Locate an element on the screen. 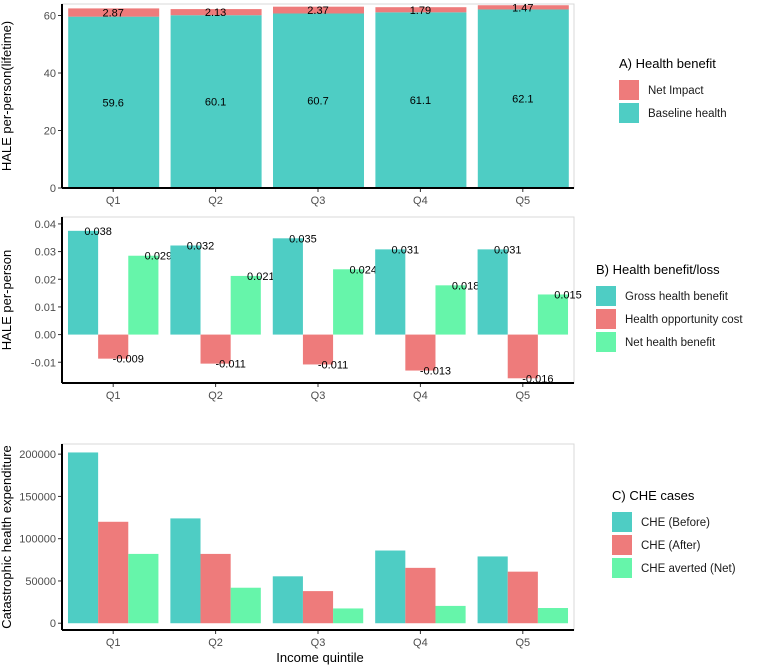 This screenshot has width=759, height=668. data-label: 2.37 is located at coordinates (317, 11).